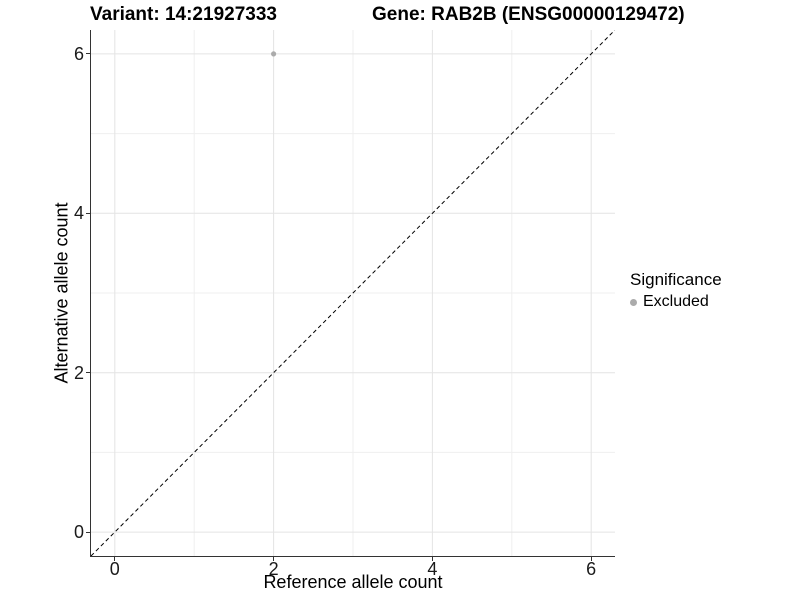 The image size is (800, 600). Describe the element at coordinates (78, 372) in the screenshot. I see `y-tick-label: 2` at that location.